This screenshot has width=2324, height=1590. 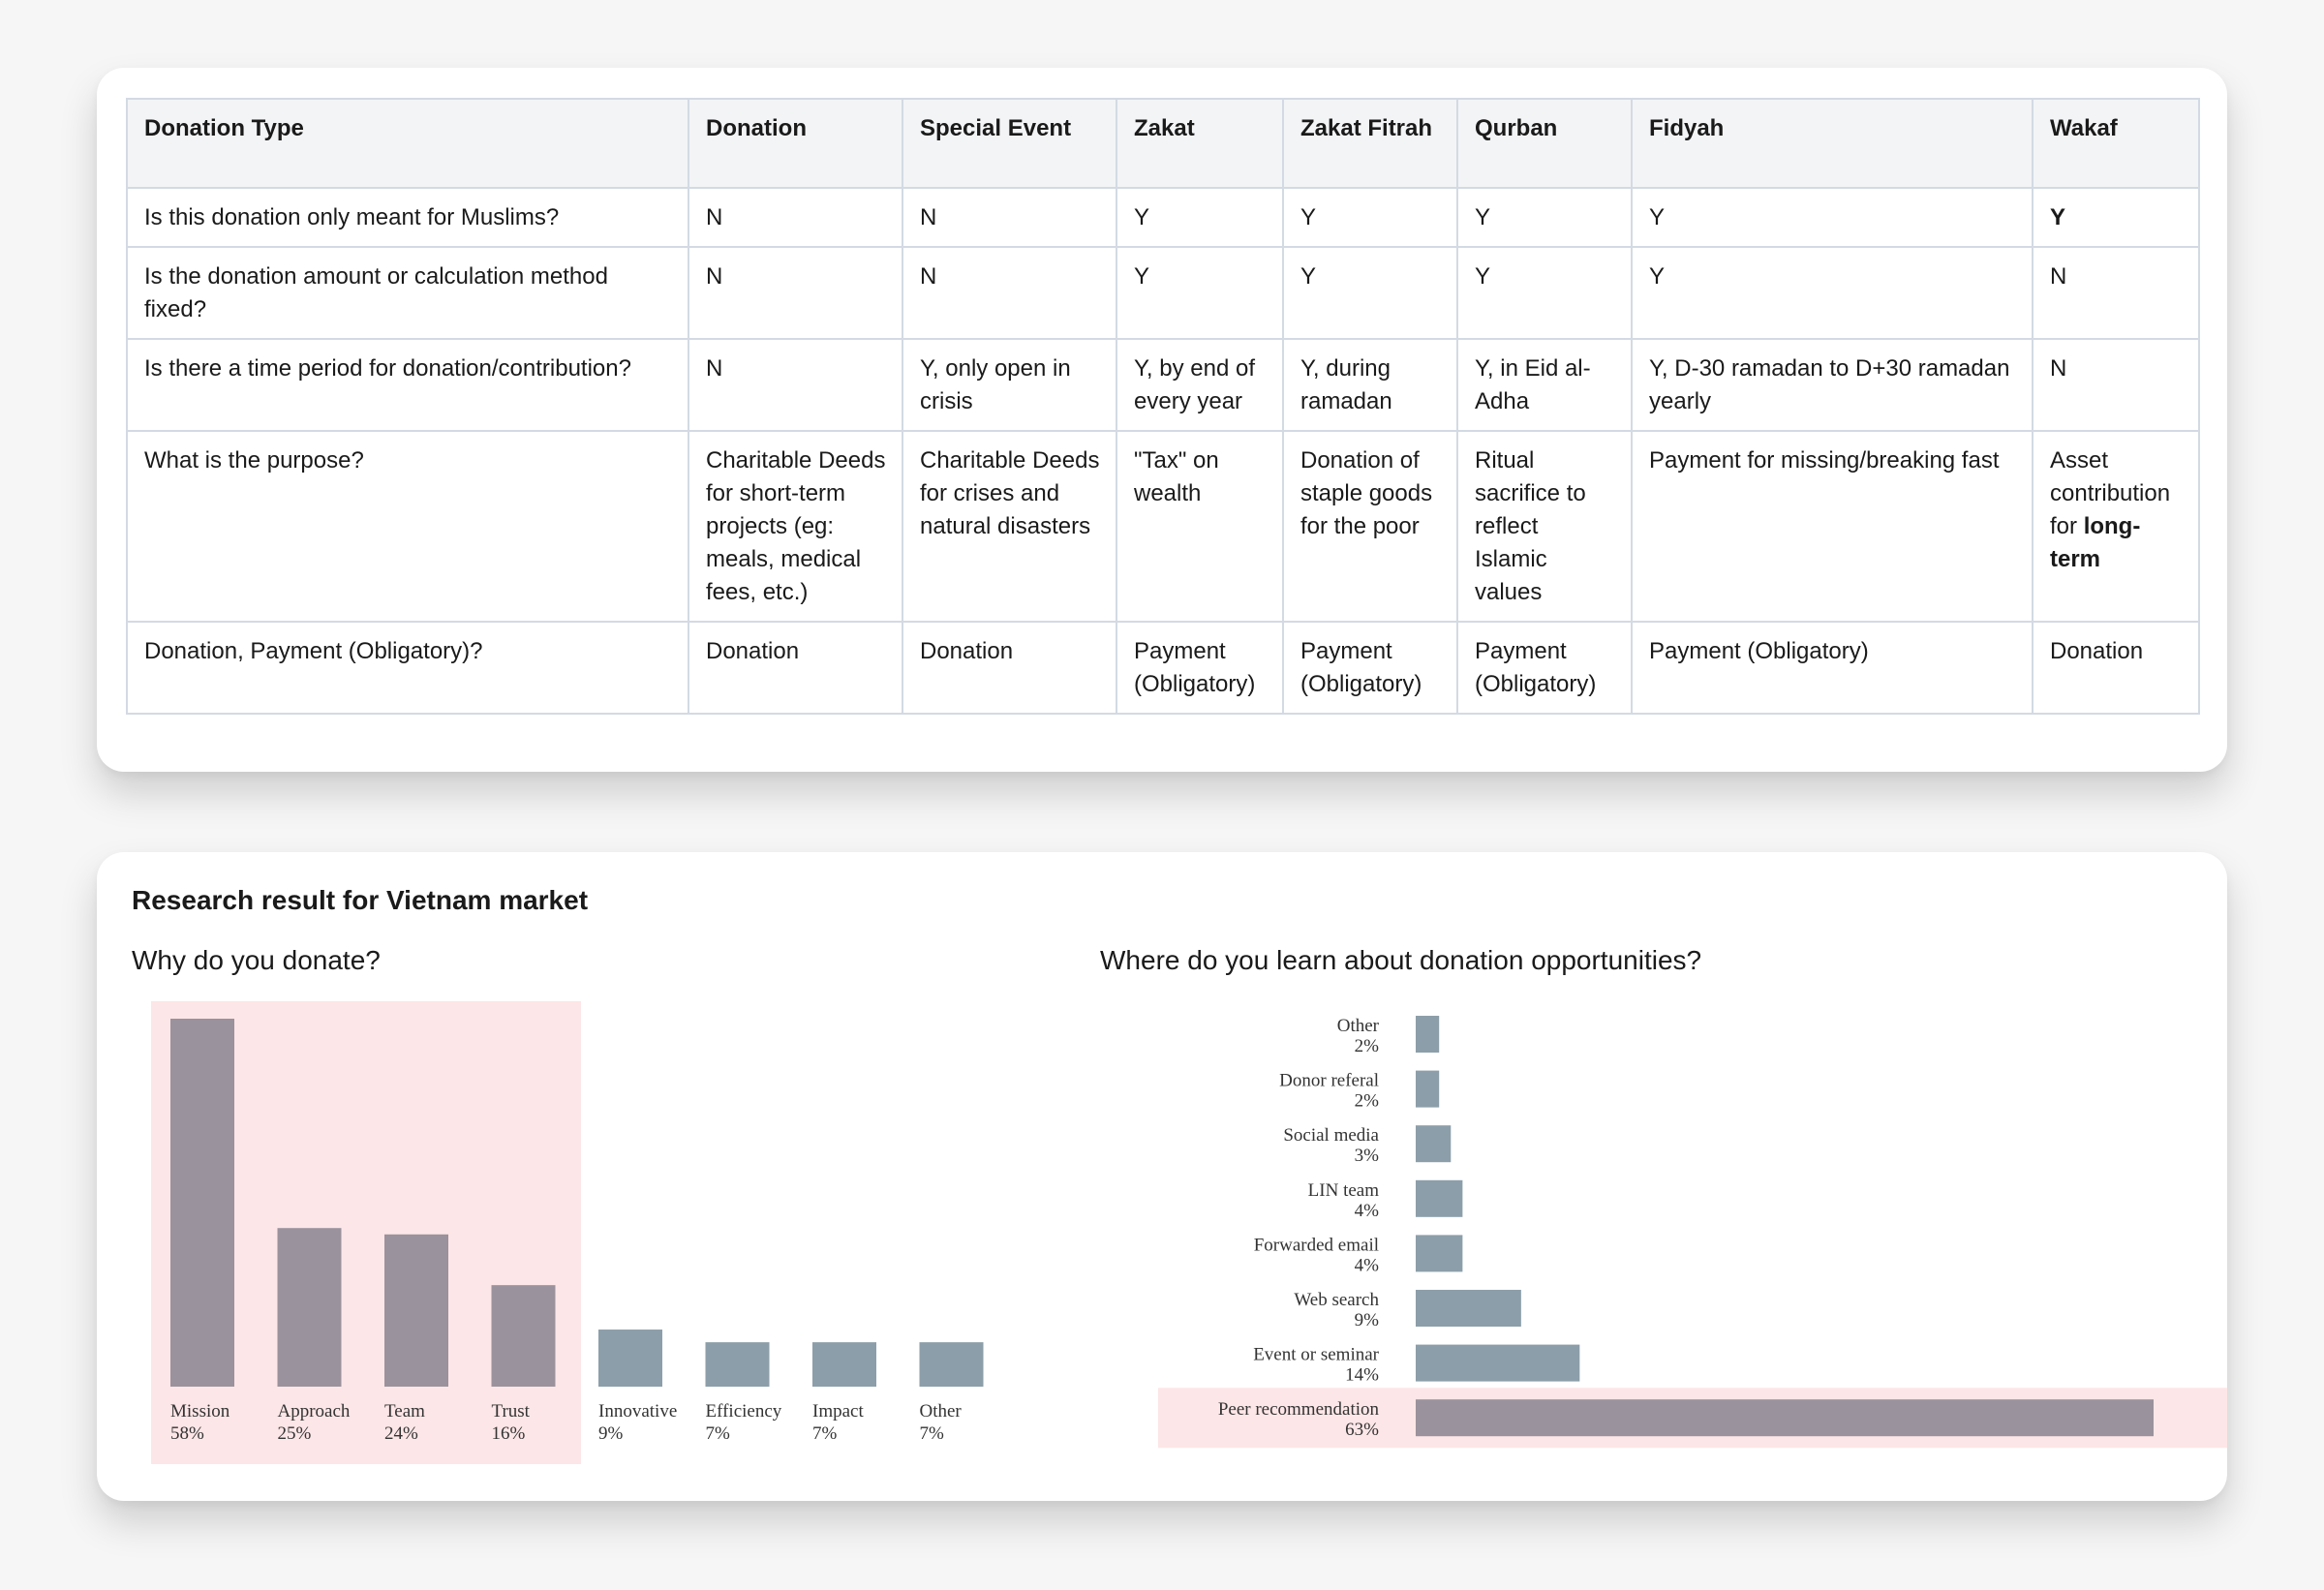 What do you see at coordinates (1544, 385) in the screenshot?
I see `table-cell: Y, in Eid al-Adha` at bounding box center [1544, 385].